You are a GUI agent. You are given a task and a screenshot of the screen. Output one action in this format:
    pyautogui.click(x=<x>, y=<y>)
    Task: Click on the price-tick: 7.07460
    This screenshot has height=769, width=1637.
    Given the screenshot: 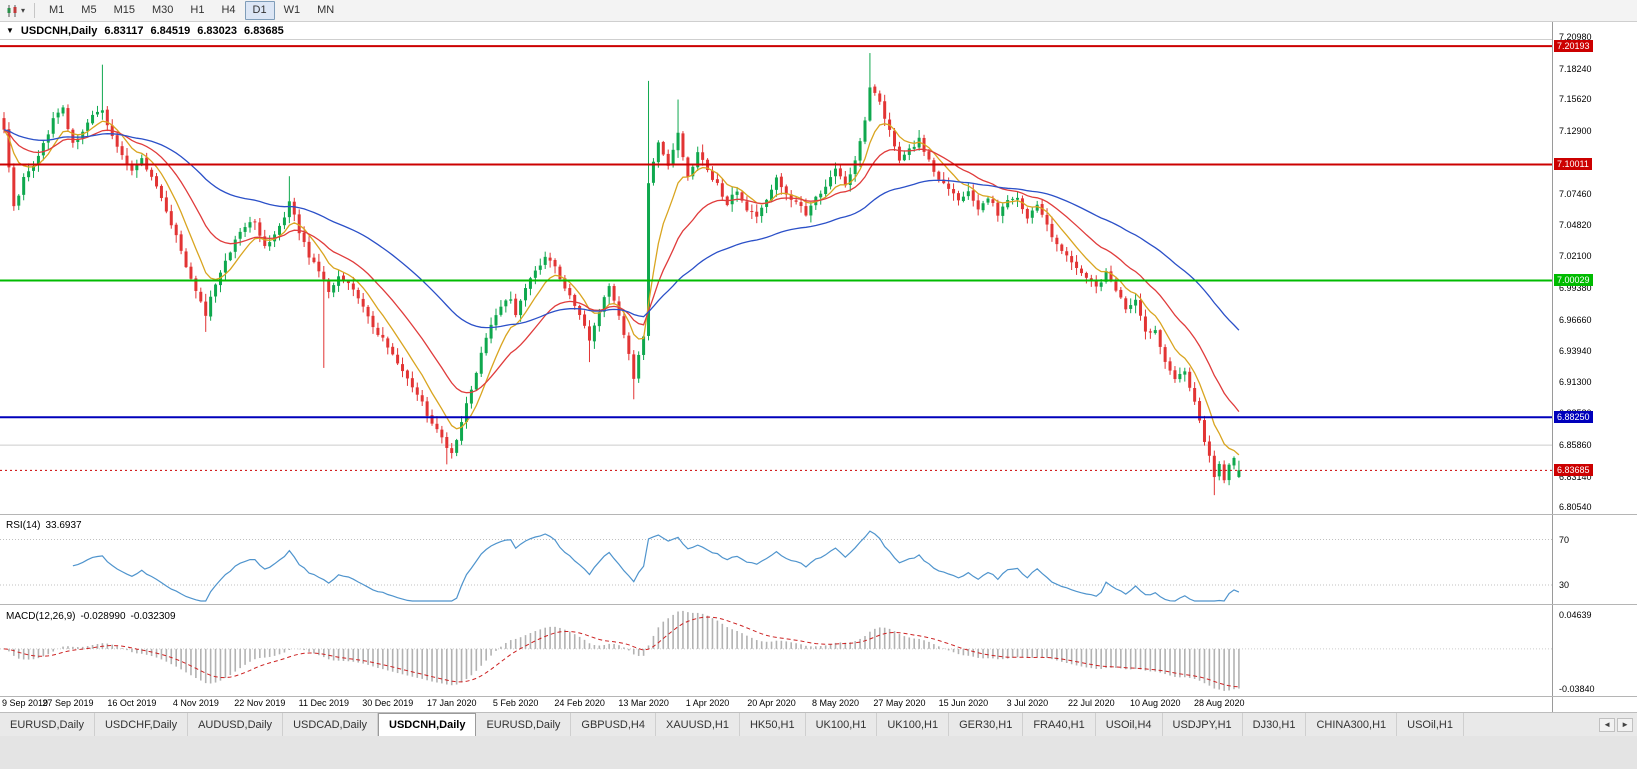 What is the action you would take?
    pyautogui.click(x=1575, y=194)
    